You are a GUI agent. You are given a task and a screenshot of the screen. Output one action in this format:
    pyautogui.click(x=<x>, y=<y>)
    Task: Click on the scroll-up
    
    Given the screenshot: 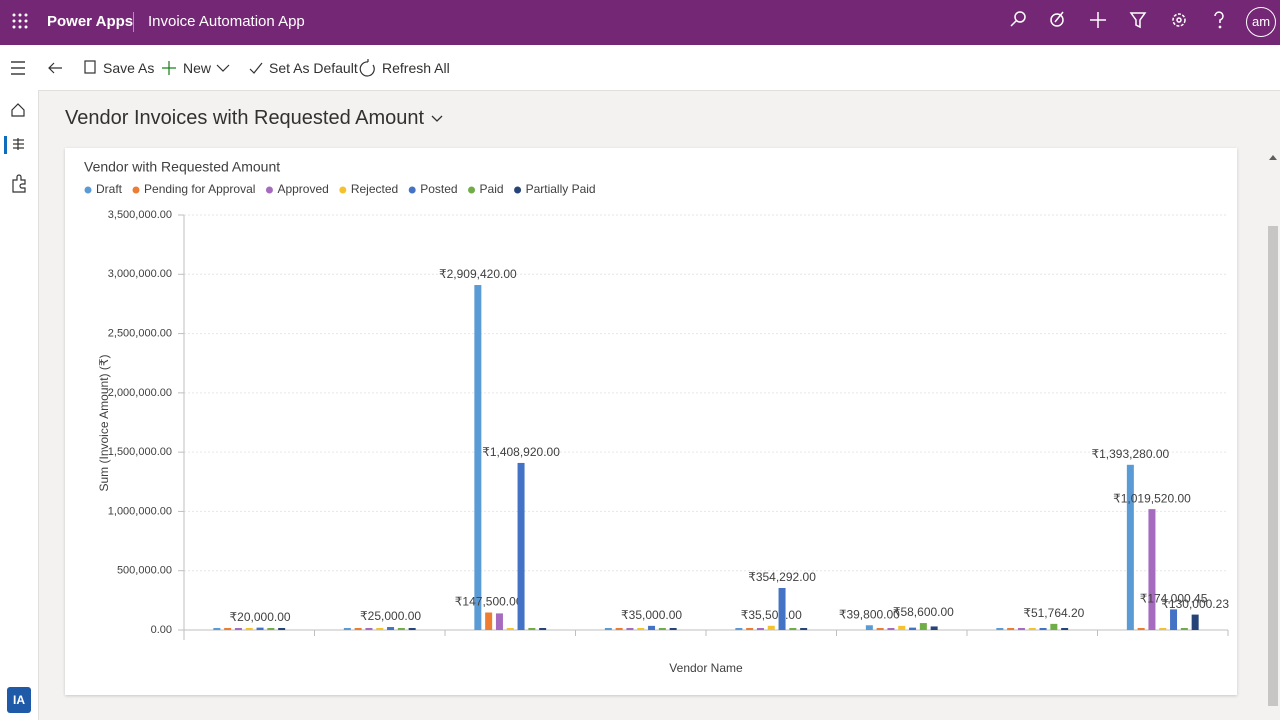 What is the action you would take?
    pyautogui.click(x=1273, y=158)
    